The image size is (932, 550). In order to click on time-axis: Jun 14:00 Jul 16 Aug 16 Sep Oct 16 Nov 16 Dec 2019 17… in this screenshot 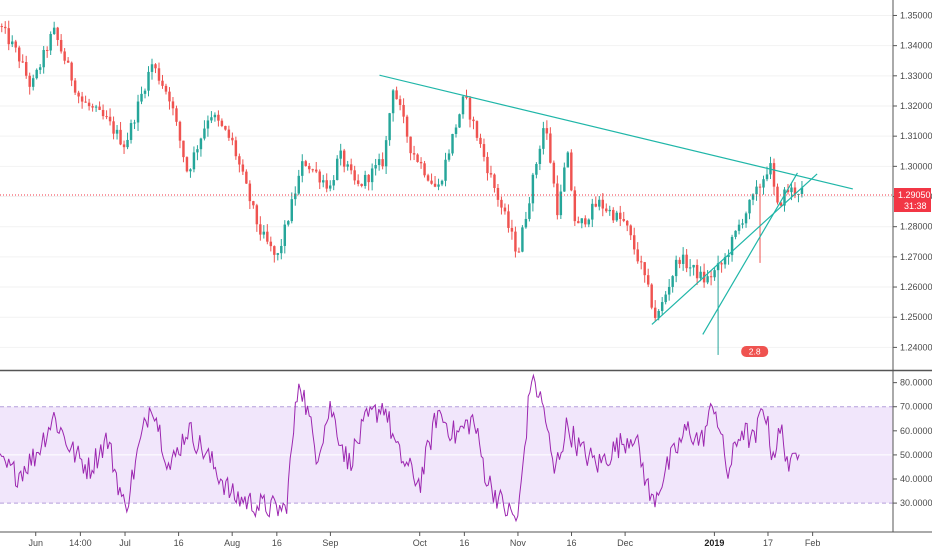, I will do `click(424, 540)`.